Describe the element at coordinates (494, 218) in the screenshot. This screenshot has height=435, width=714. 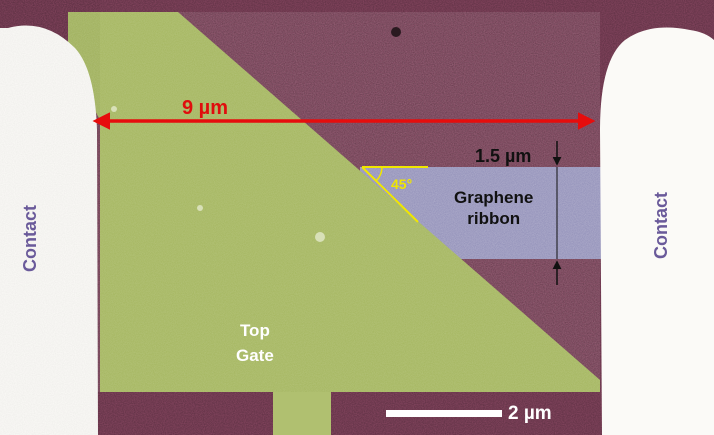
I see `graphene-ribbon-label-line2: ribbon` at that location.